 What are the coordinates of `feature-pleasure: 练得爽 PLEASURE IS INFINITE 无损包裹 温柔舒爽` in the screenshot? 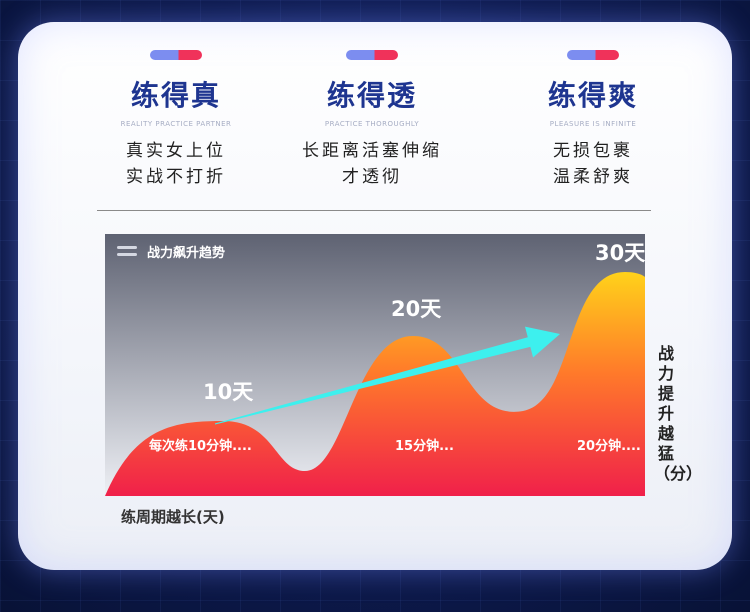 It's located at (593, 120).